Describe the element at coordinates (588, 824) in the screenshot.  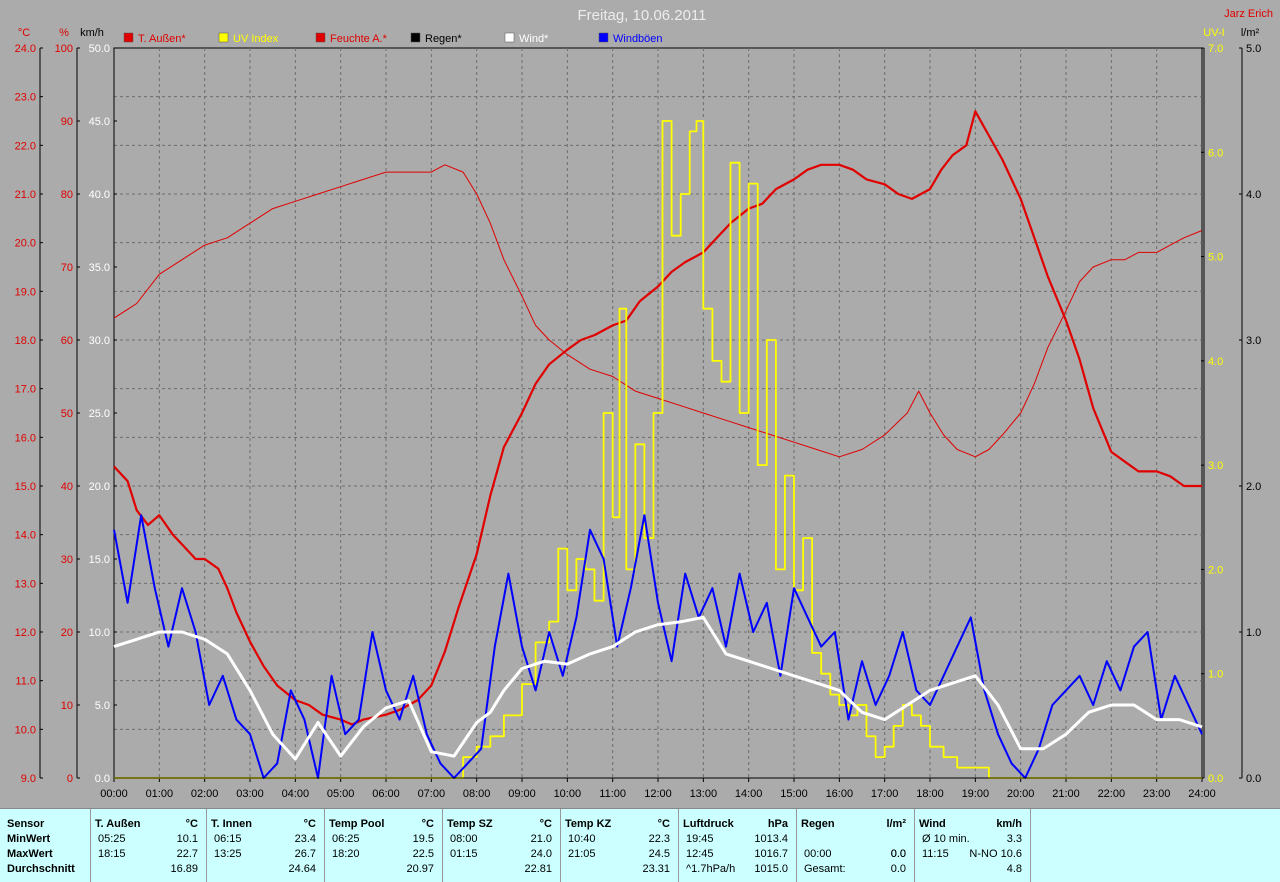
I see `block-title: Temp KZ` at that location.